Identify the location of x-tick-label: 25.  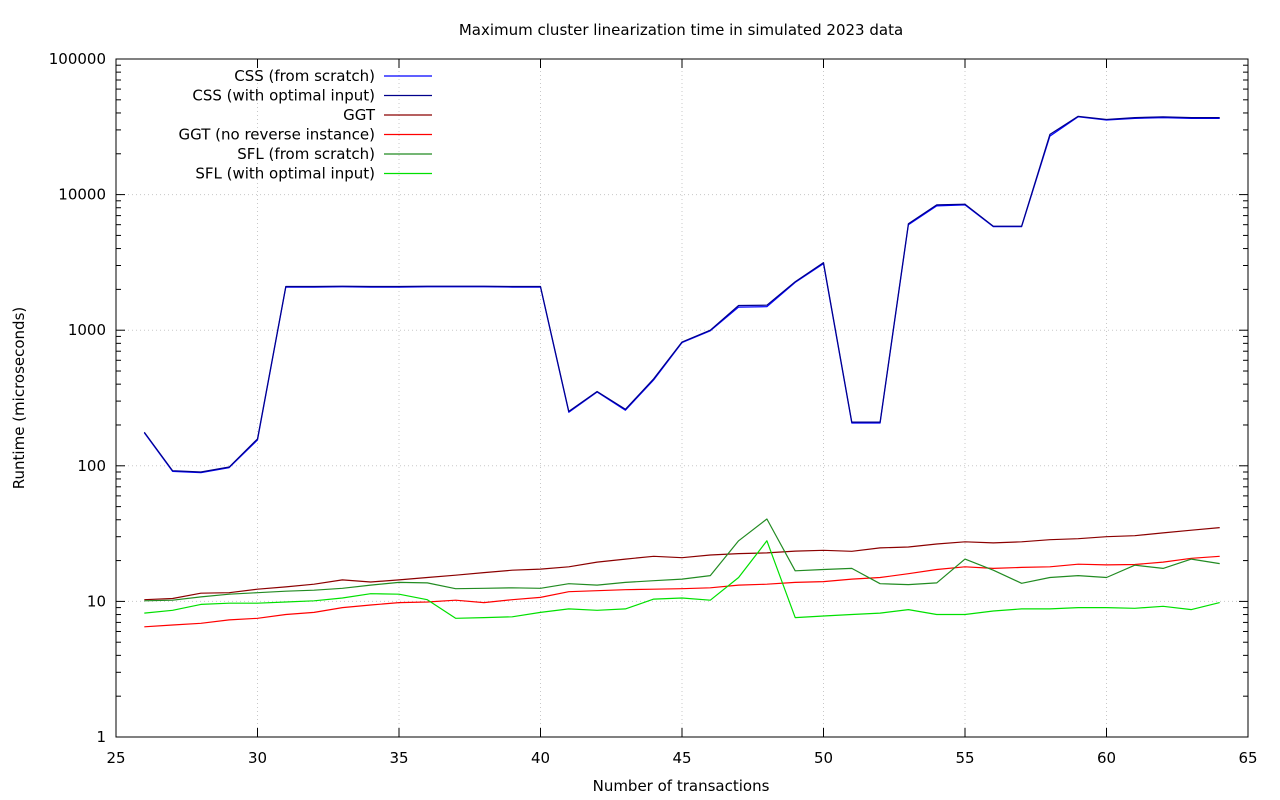
(115, 758).